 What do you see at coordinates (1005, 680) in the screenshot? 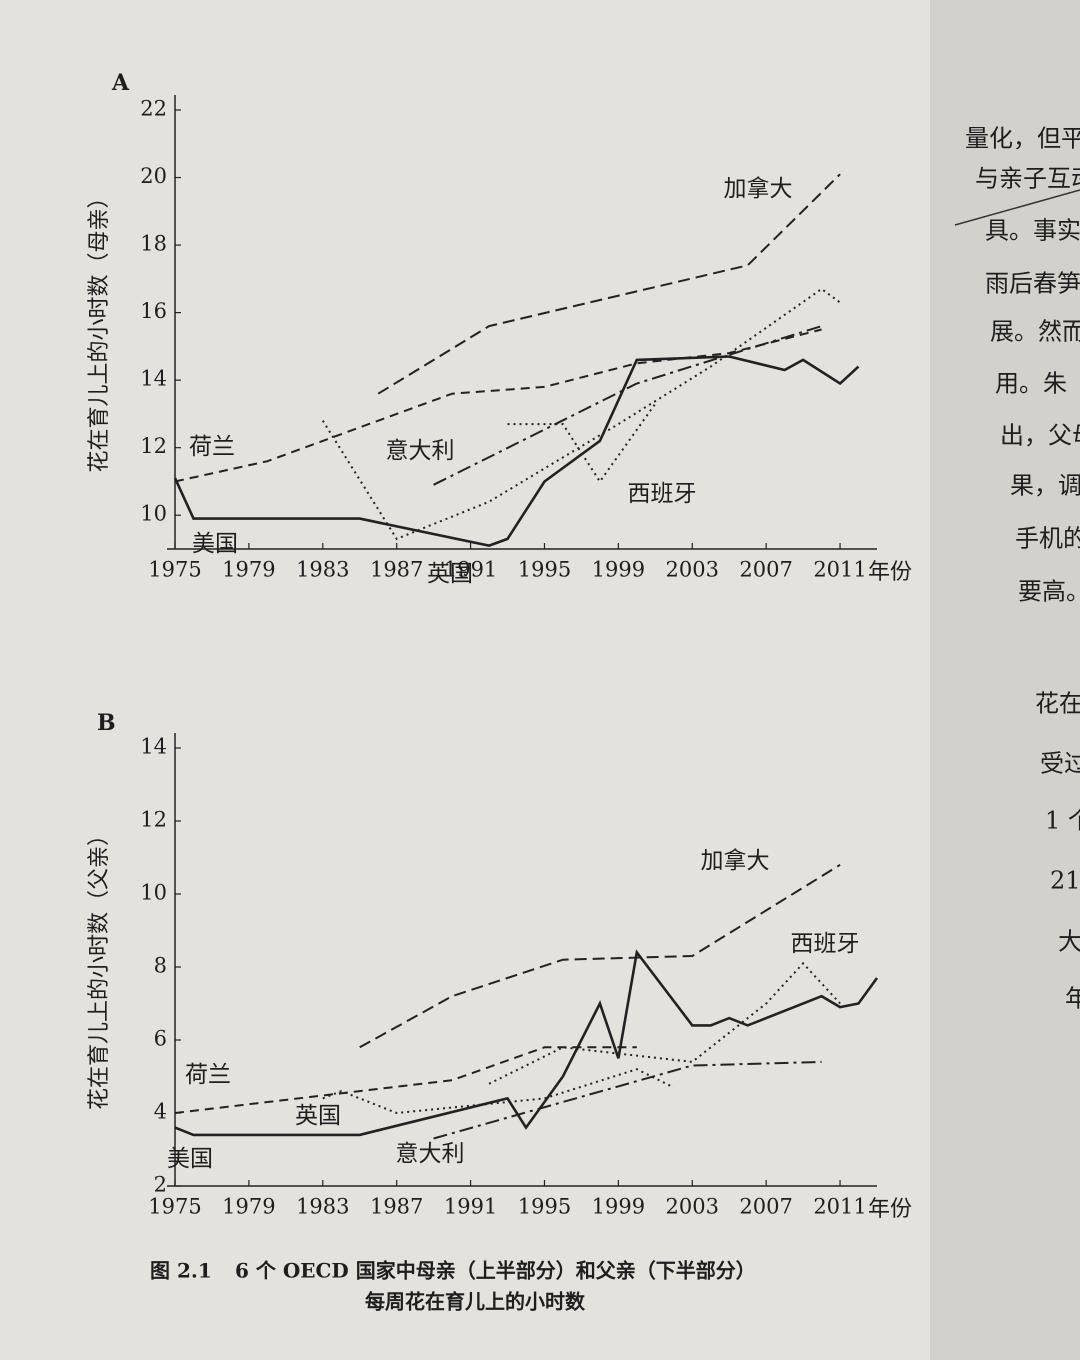
I see `facing-page` at bounding box center [1005, 680].